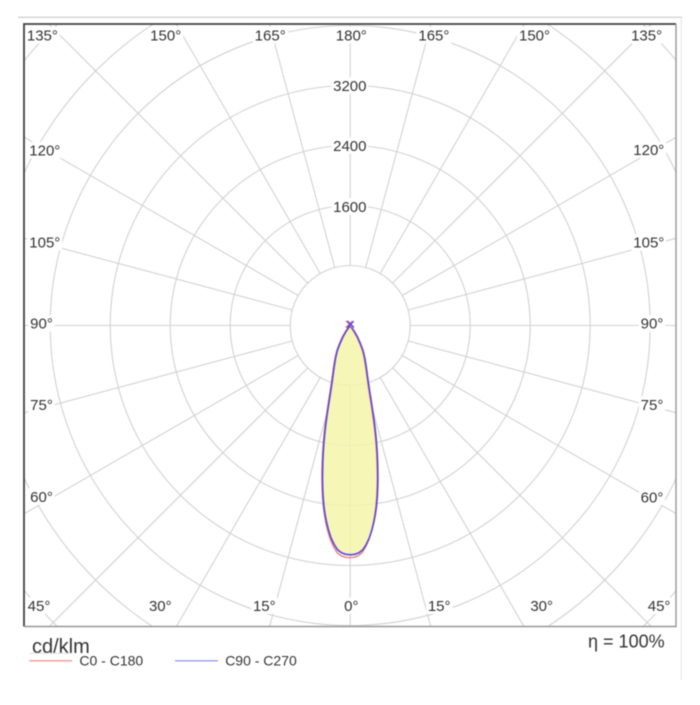 The image size is (700, 705). Describe the element at coordinates (61, 647) in the screenshot. I see `svg-text: cd/klm` at that location.